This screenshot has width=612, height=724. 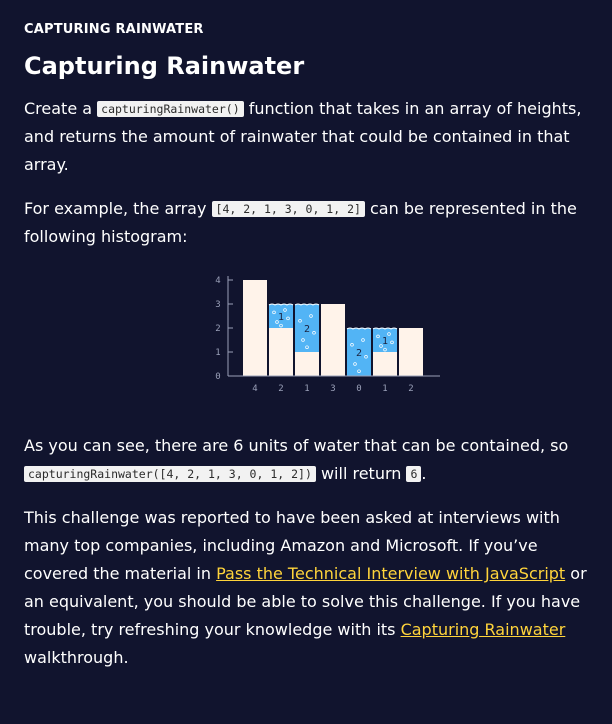 I want to click on y-tick-label: 2, so click(x=217, y=329).